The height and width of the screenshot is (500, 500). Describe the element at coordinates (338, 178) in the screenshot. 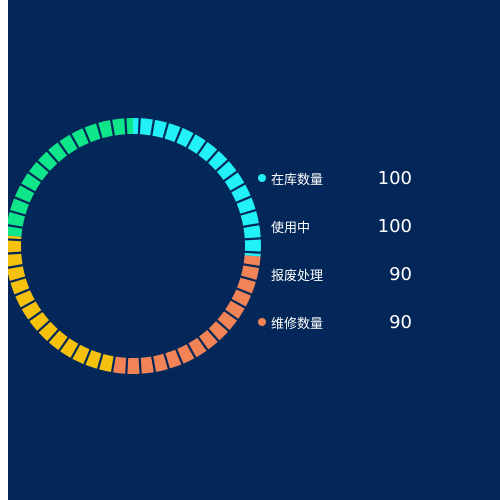

I see `legend-item: 在库数量 100` at that location.